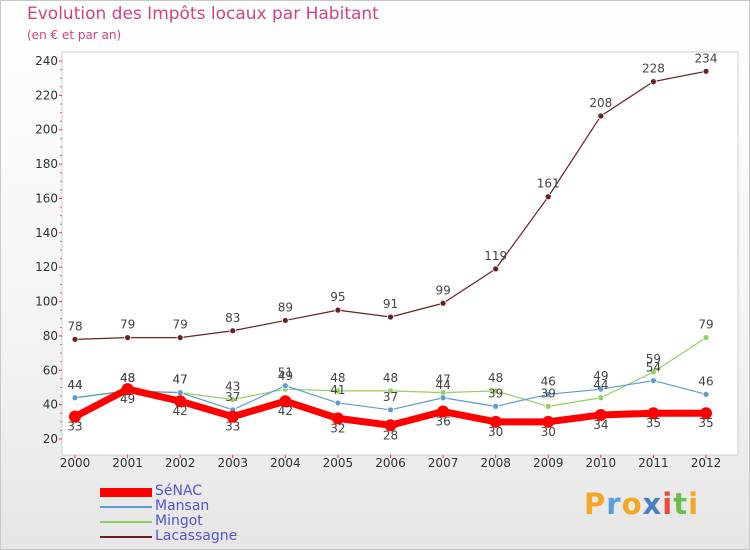 The height and width of the screenshot is (550, 750). What do you see at coordinates (681, 504) in the screenshot?
I see `logo-letter: t` at bounding box center [681, 504].